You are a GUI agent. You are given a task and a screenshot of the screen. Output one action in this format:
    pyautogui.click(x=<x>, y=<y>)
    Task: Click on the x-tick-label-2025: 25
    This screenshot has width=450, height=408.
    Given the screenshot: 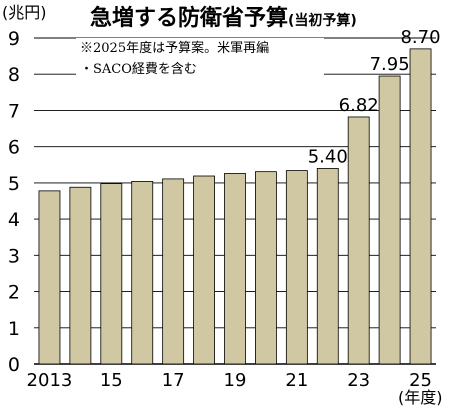 What is the action you would take?
    pyautogui.click(x=420, y=380)
    